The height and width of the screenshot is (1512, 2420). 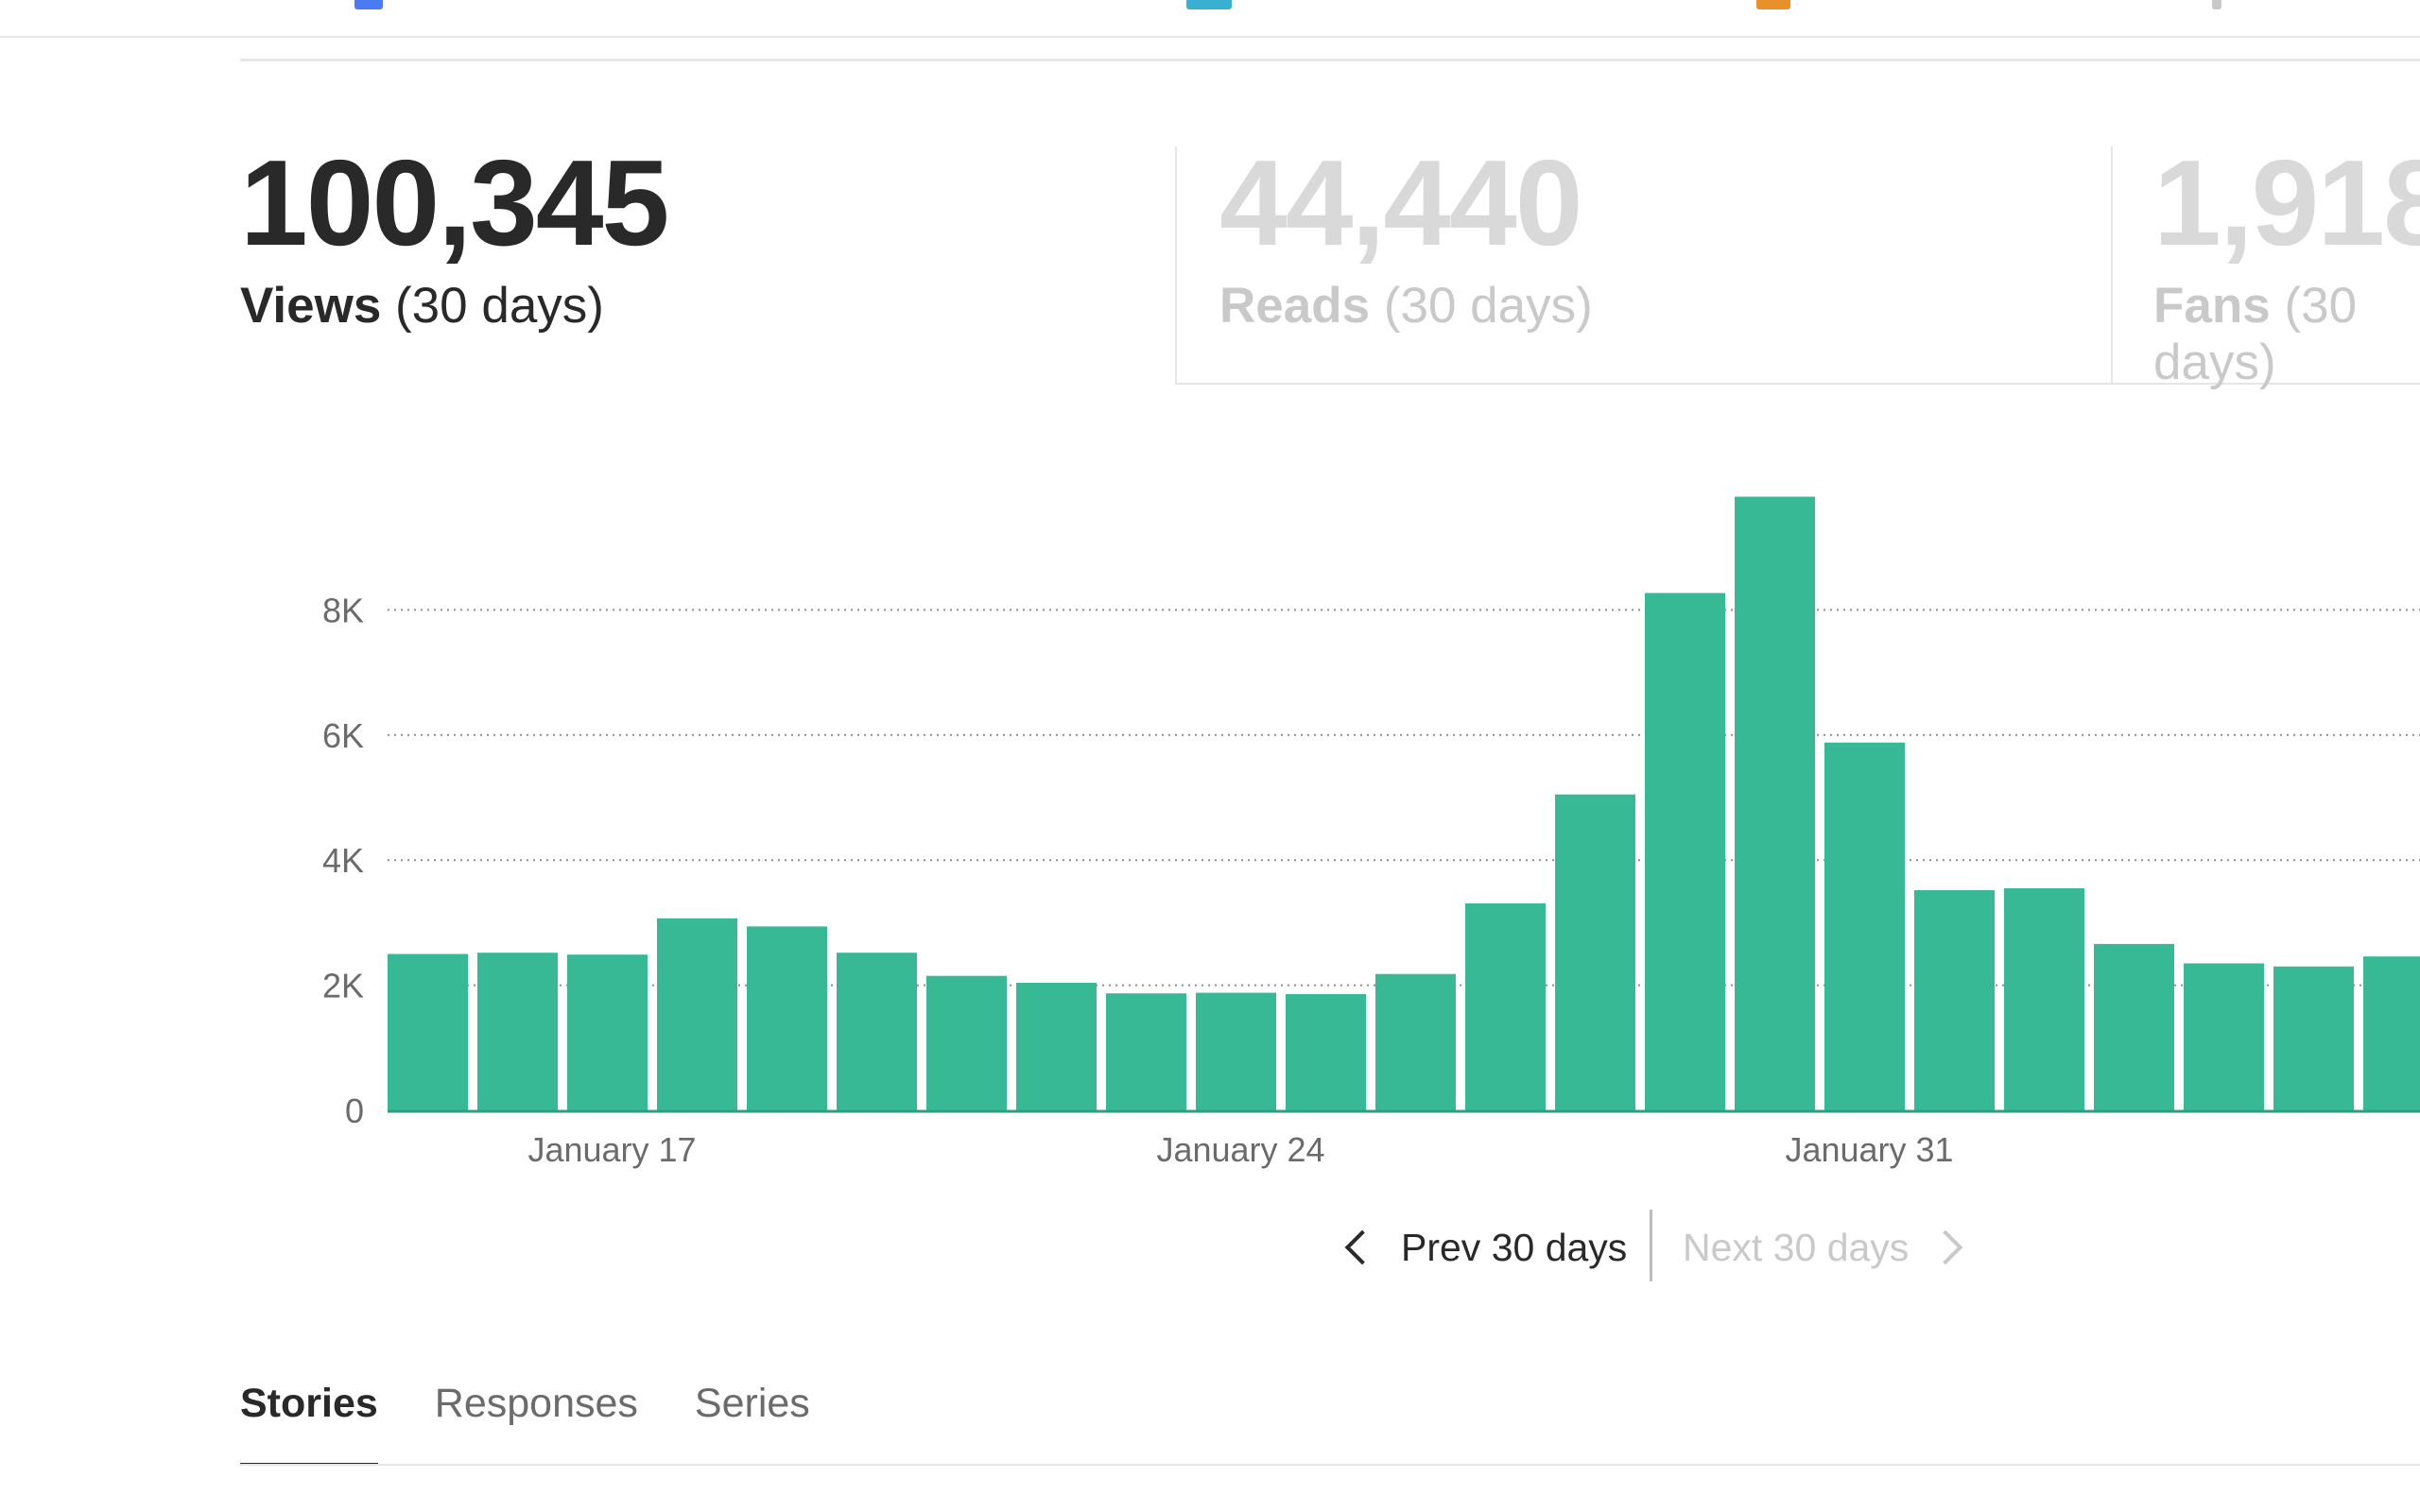 I want to click on reads-label: Reads (30 days), so click(x=1406, y=306).